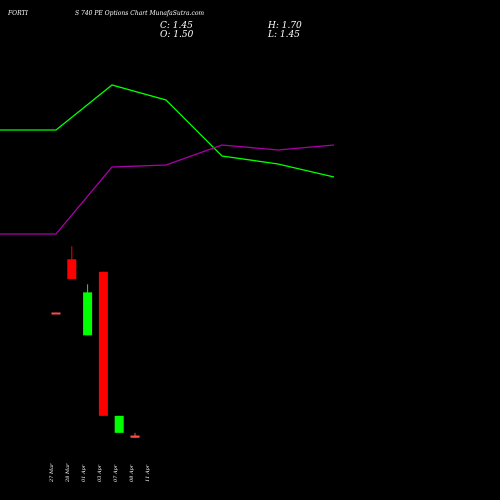 This screenshot has width=500, height=500. I want to click on close-value: C: 1.45, so click(176, 26).